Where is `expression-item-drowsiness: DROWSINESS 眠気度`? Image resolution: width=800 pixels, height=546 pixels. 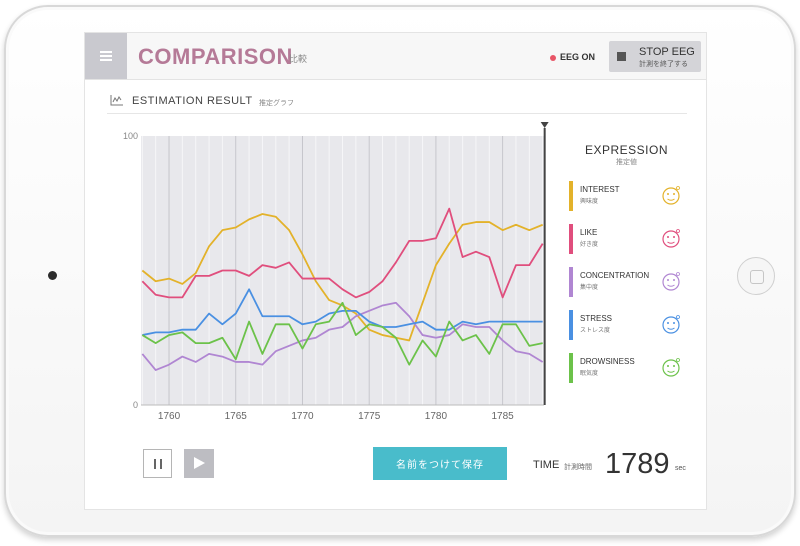
expression-item-drowsiness: DROWSINESS 眠気度 is located at coordinates (626, 368).